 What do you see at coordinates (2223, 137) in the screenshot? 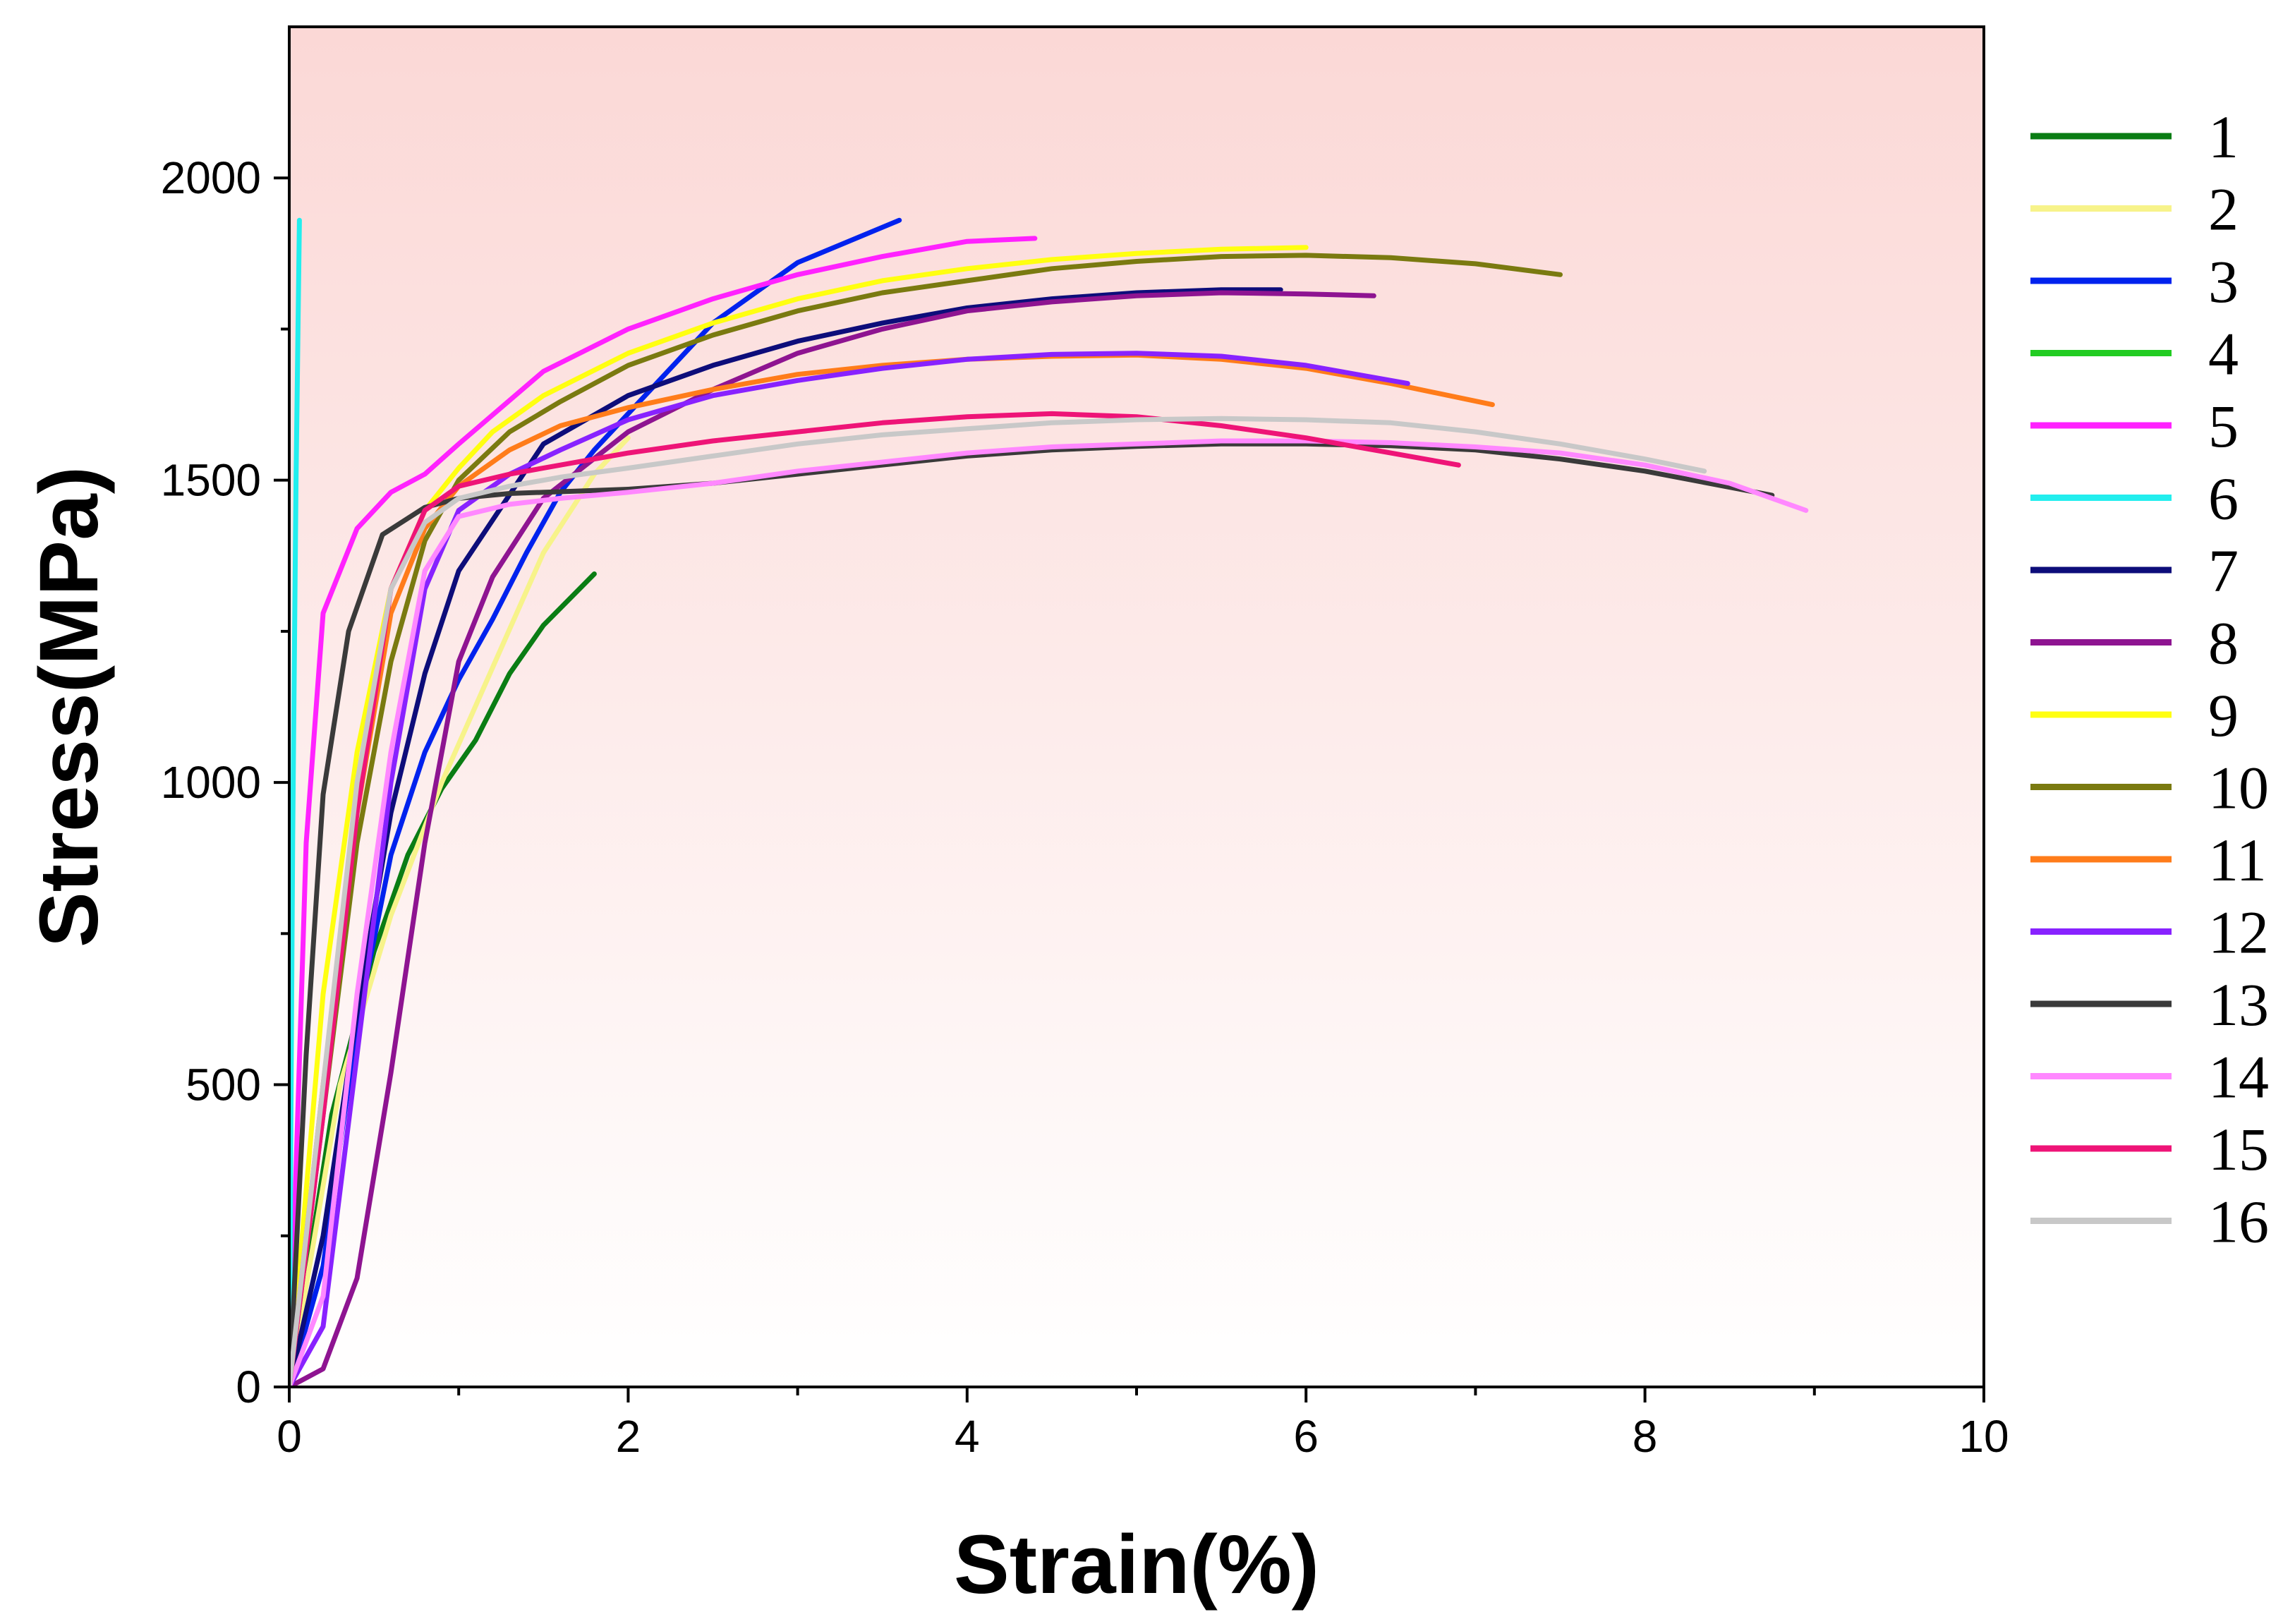
I see `legend-label: 1` at bounding box center [2223, 137].